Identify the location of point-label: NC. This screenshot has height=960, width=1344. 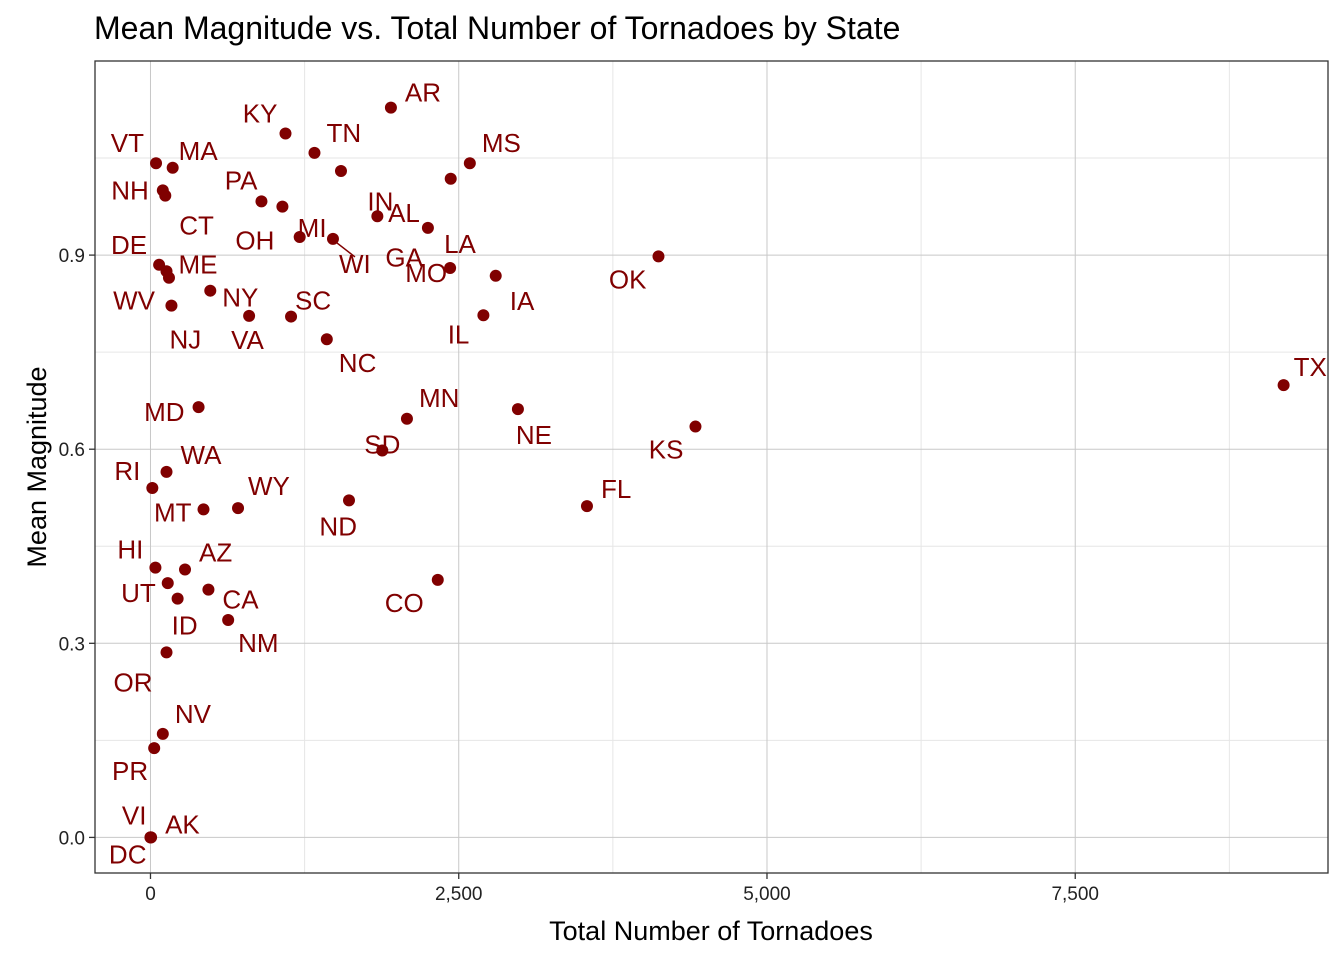
(358, 363).